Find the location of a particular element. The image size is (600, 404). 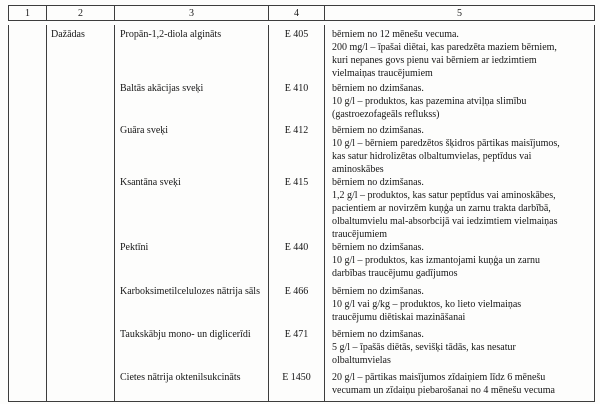

substance-cell: Cietes nātrija oktenilsukcināts is located at coordinates (191, 386).